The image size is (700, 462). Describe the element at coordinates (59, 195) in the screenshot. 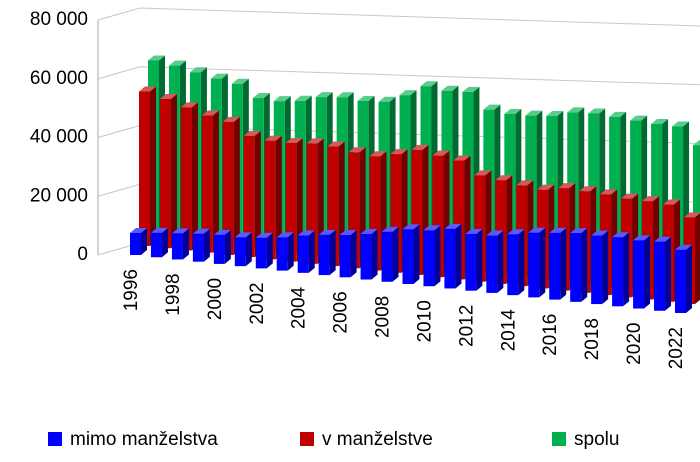

I see `y-tick-label: 20 000` at that location.